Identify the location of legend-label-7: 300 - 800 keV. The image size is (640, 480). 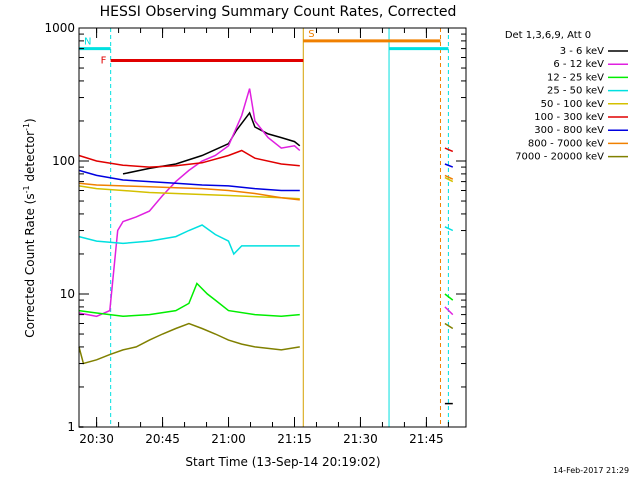
(569, 130).